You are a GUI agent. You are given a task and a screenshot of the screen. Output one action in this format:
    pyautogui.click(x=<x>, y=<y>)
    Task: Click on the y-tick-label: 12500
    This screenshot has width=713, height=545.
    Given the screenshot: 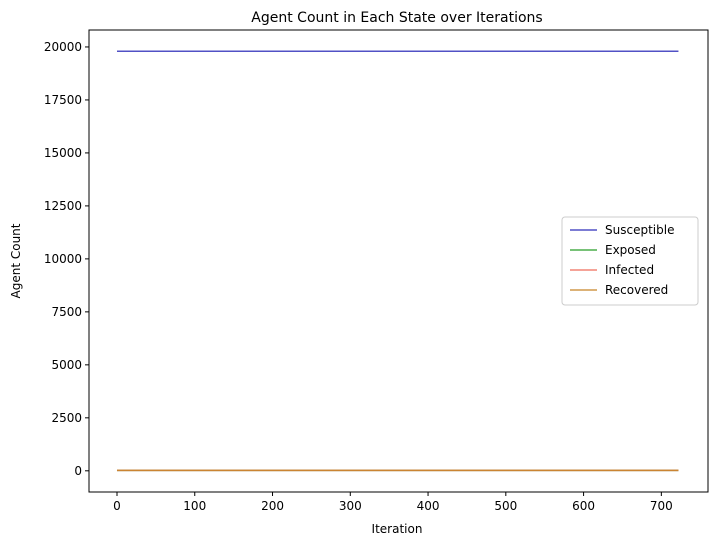 What is the action you would take?
    pyautogui.click(x=63, y=206)
    